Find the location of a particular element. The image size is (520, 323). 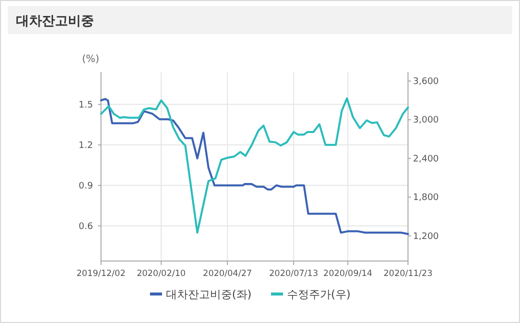

title: 대차잔고비중 is located at coordinates (55, 21).